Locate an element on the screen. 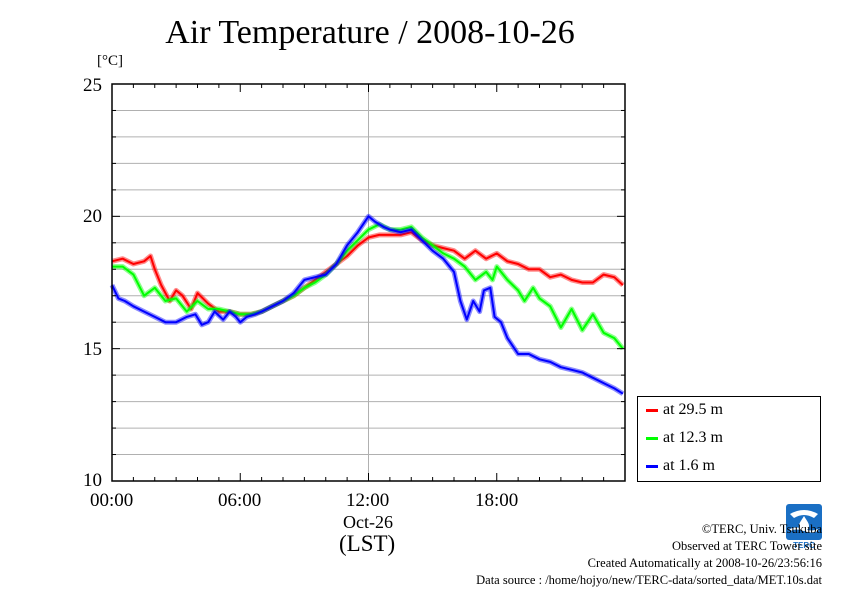  y-tick-label-25: 25 is located at coordinates (92, 85).